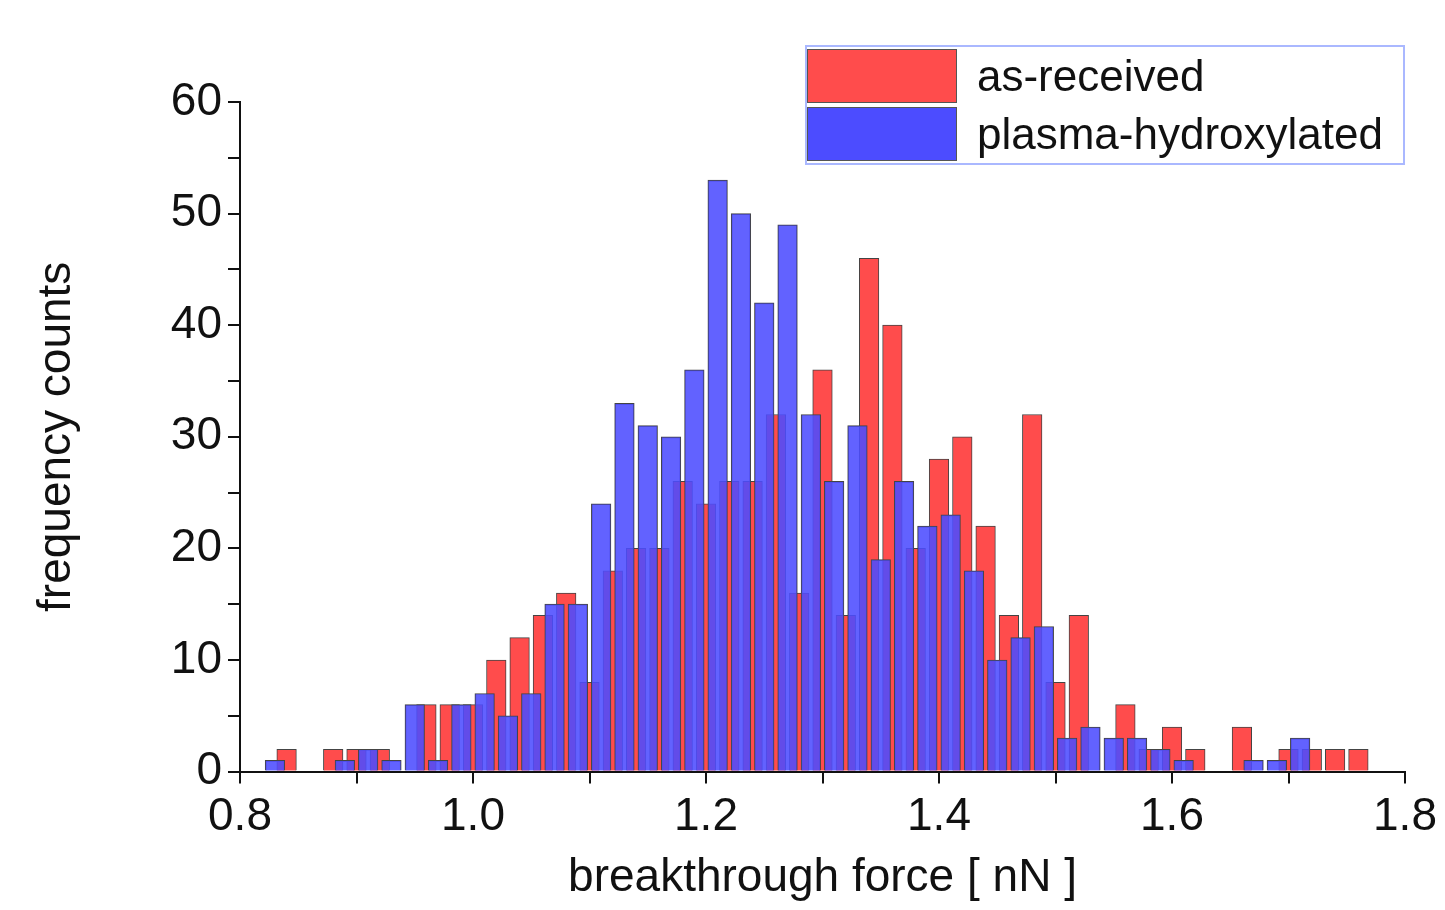  Describe the element at coordinates (196, 656) in the screenshot. I see `y-tick-label: 10` at that location.